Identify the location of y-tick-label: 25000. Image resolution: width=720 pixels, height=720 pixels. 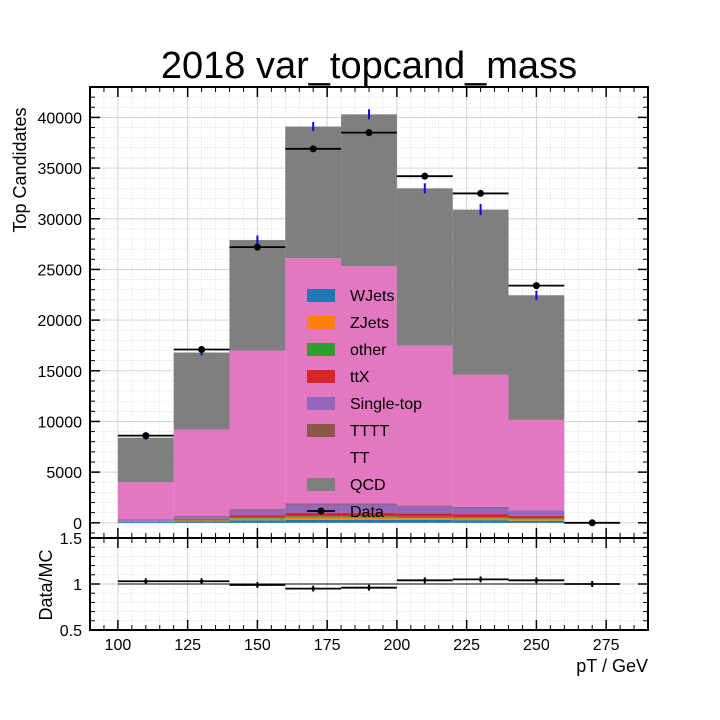
(60, 270).